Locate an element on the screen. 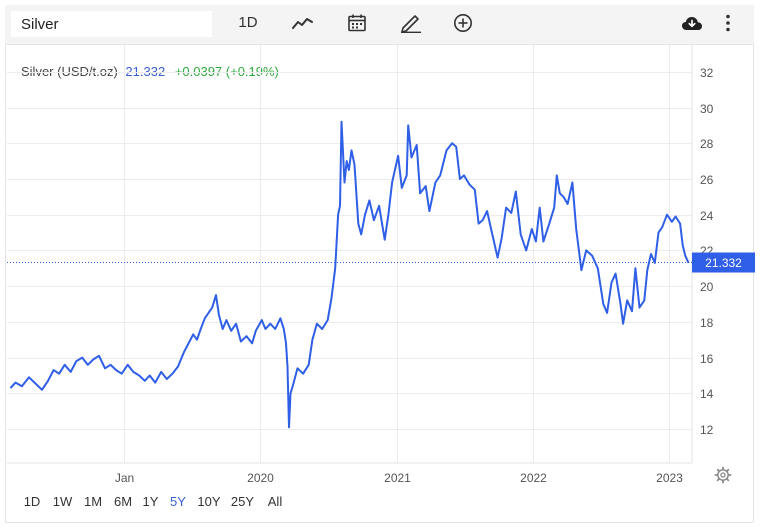 The height and width of the screenshot is (529, 764). download-button is located at coordinates (692, 23).